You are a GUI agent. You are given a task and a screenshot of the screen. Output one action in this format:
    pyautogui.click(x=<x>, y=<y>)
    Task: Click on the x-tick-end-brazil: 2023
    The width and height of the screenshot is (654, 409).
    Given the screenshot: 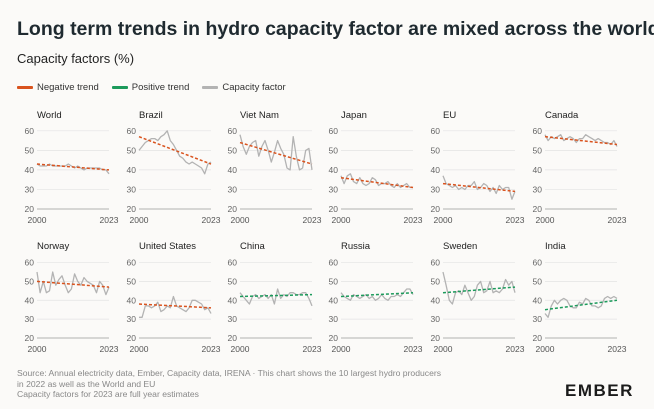 What is the action you would take?
    pyautogui.click(x=211, y=220)
    